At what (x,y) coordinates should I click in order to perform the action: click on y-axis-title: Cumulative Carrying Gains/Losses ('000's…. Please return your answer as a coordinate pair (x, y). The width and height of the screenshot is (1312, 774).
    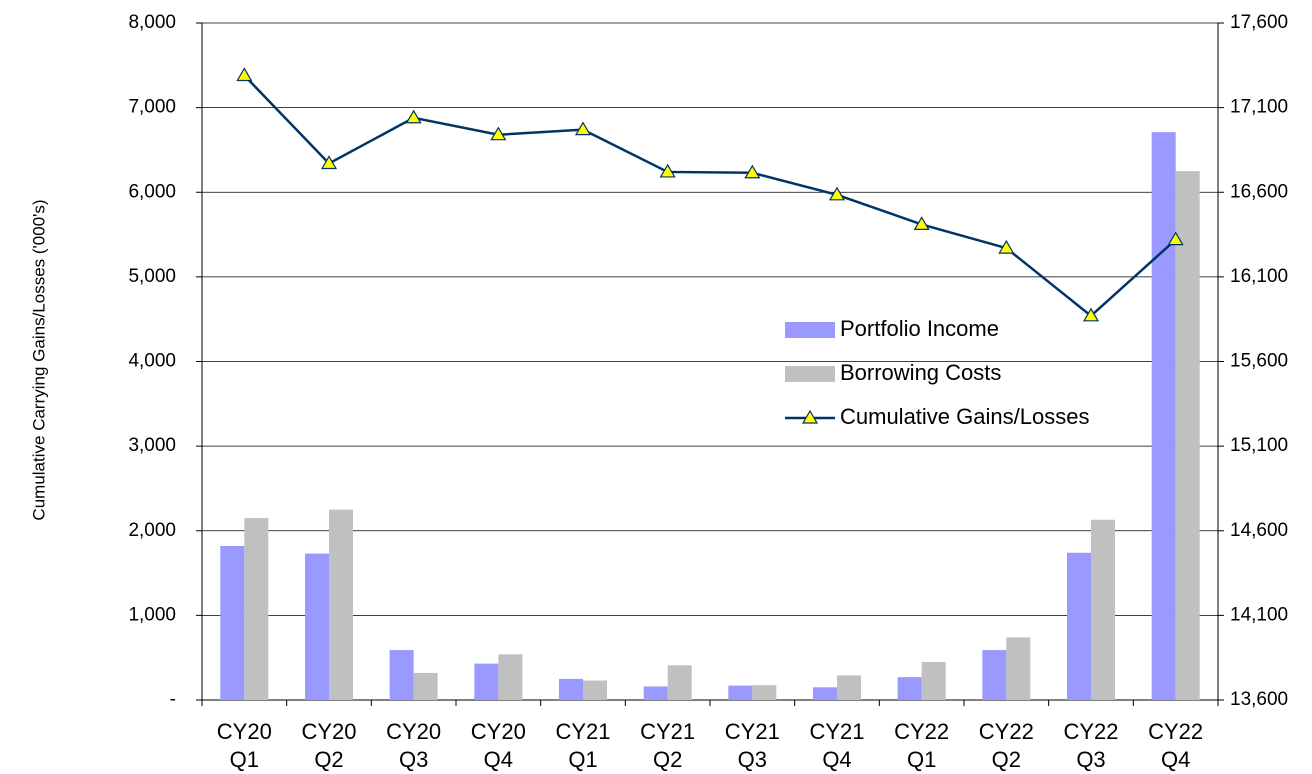
    Looking at the image, I should click on (38, 359).